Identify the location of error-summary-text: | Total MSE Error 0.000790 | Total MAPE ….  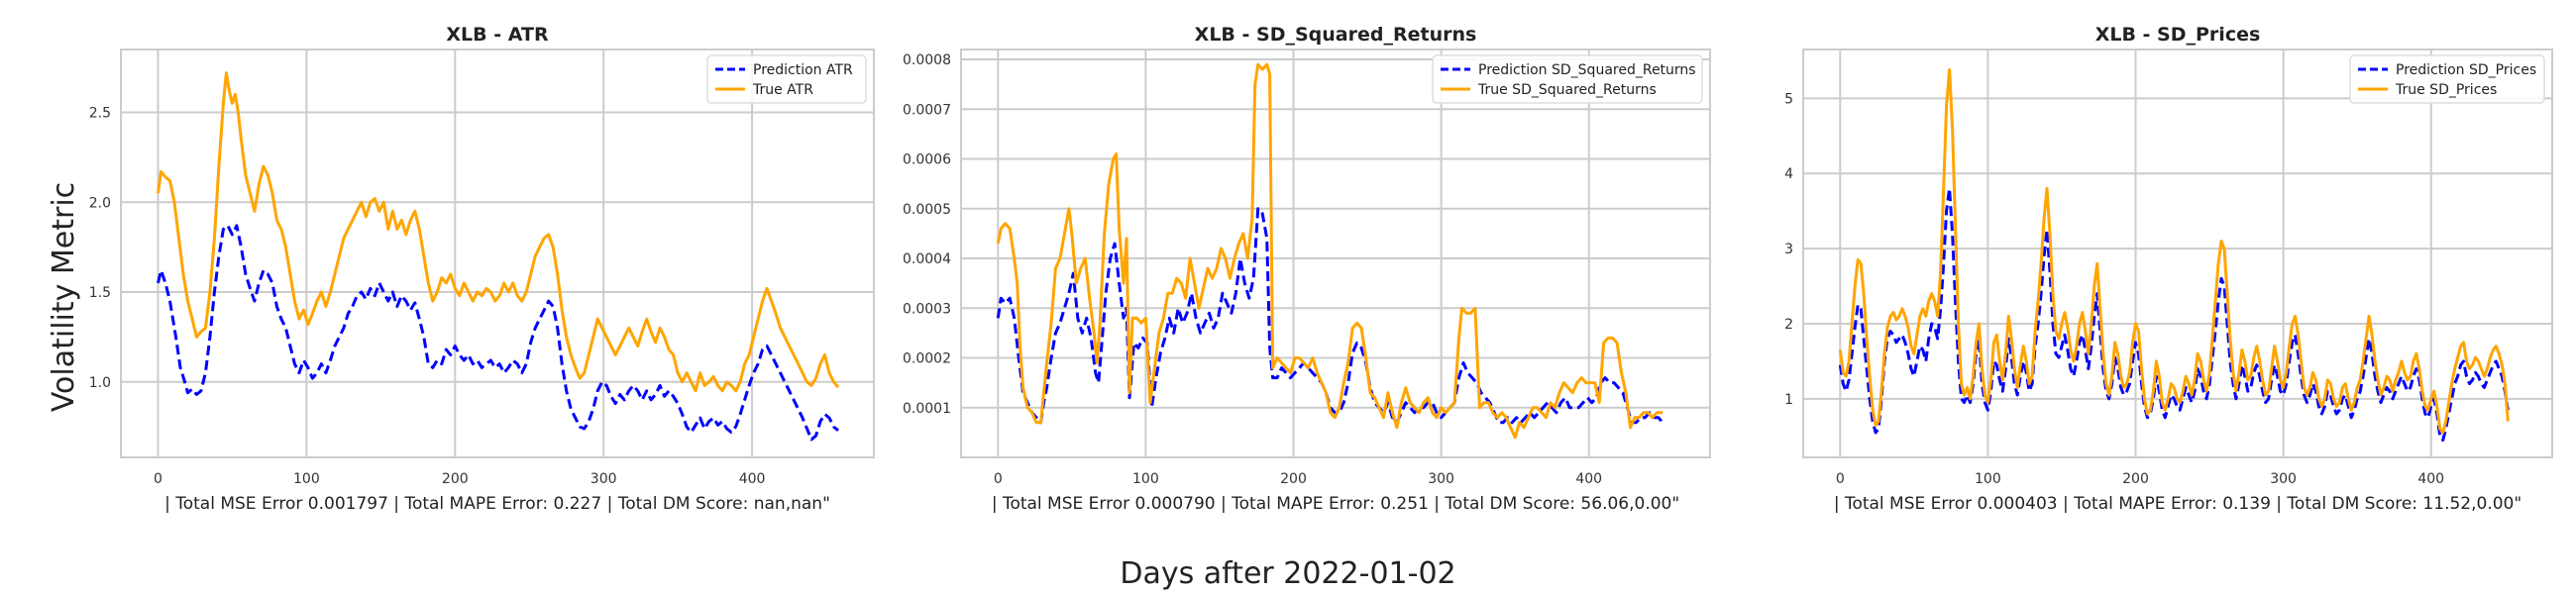
(1335, 504).